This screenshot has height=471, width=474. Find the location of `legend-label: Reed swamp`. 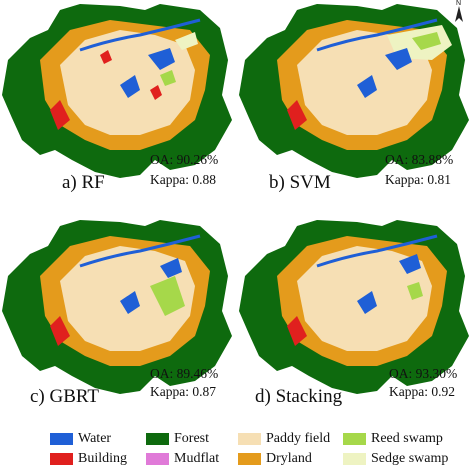

legend-label: Reed swamp is located at coordinates (407, 438).